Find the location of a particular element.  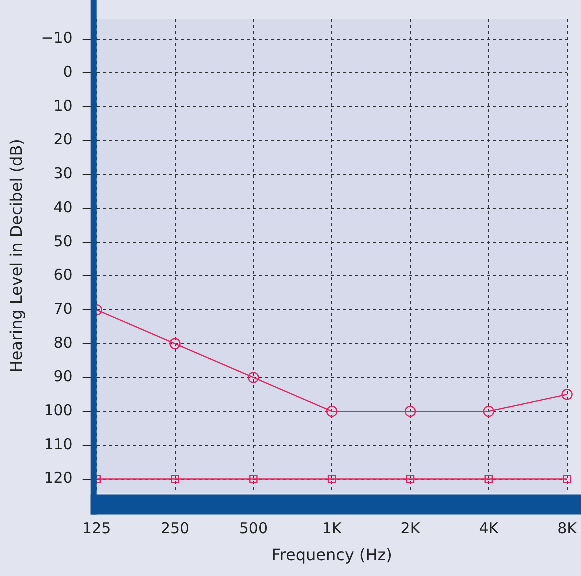

y-tick-label: 100 is located at coordinates (58, 410).